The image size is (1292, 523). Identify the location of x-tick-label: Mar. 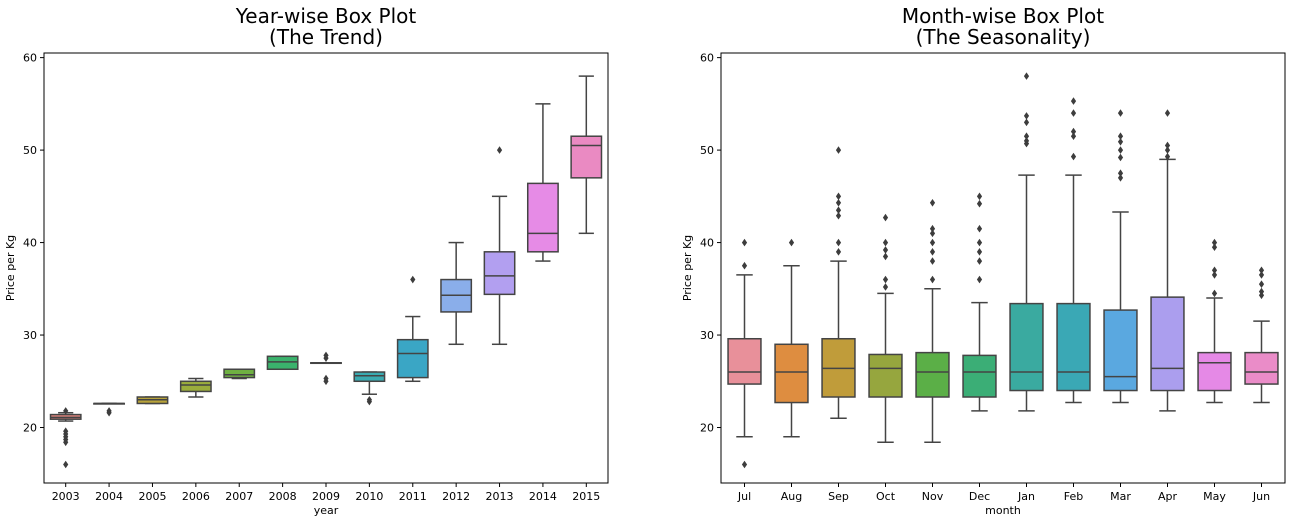
(1120, 496).